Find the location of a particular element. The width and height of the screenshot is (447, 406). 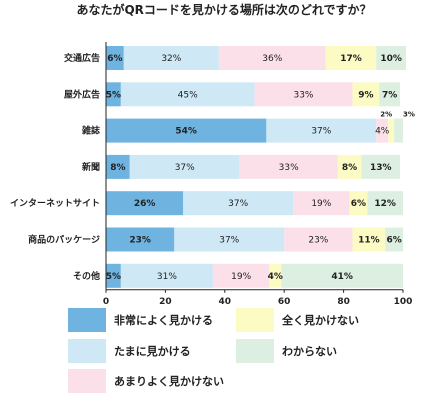

data-label: 10% is located at coordinates (391, 59).